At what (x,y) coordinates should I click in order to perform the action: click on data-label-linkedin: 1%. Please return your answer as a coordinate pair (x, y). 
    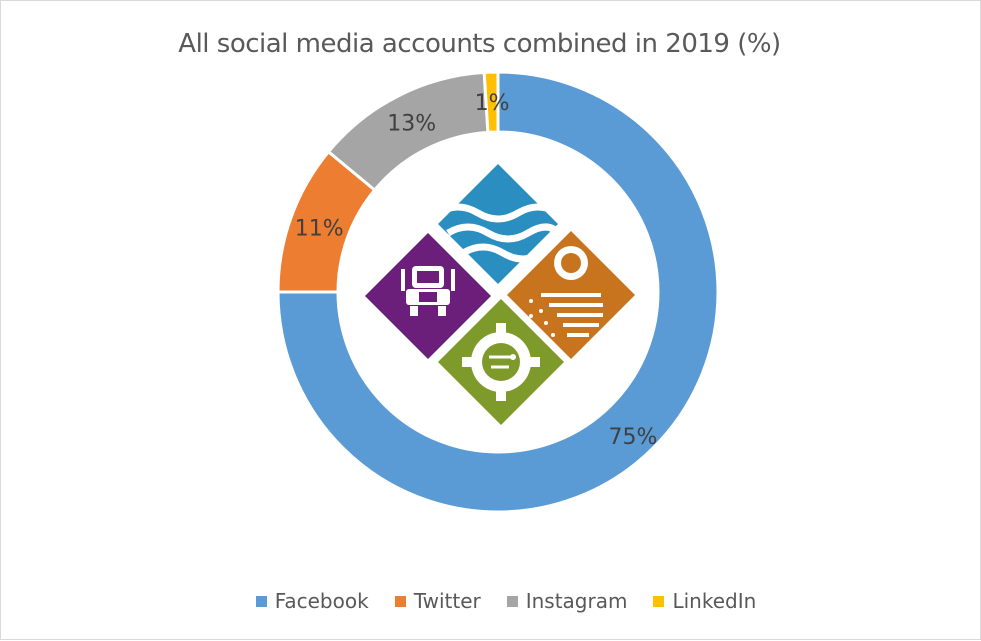
    Looking at the image, I should click on (492, 103).